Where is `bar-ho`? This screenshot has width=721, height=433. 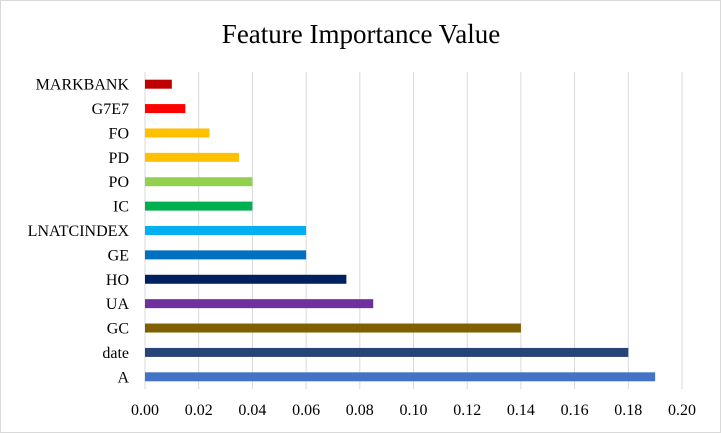 bar-ho is located at coordinates (246, 279).